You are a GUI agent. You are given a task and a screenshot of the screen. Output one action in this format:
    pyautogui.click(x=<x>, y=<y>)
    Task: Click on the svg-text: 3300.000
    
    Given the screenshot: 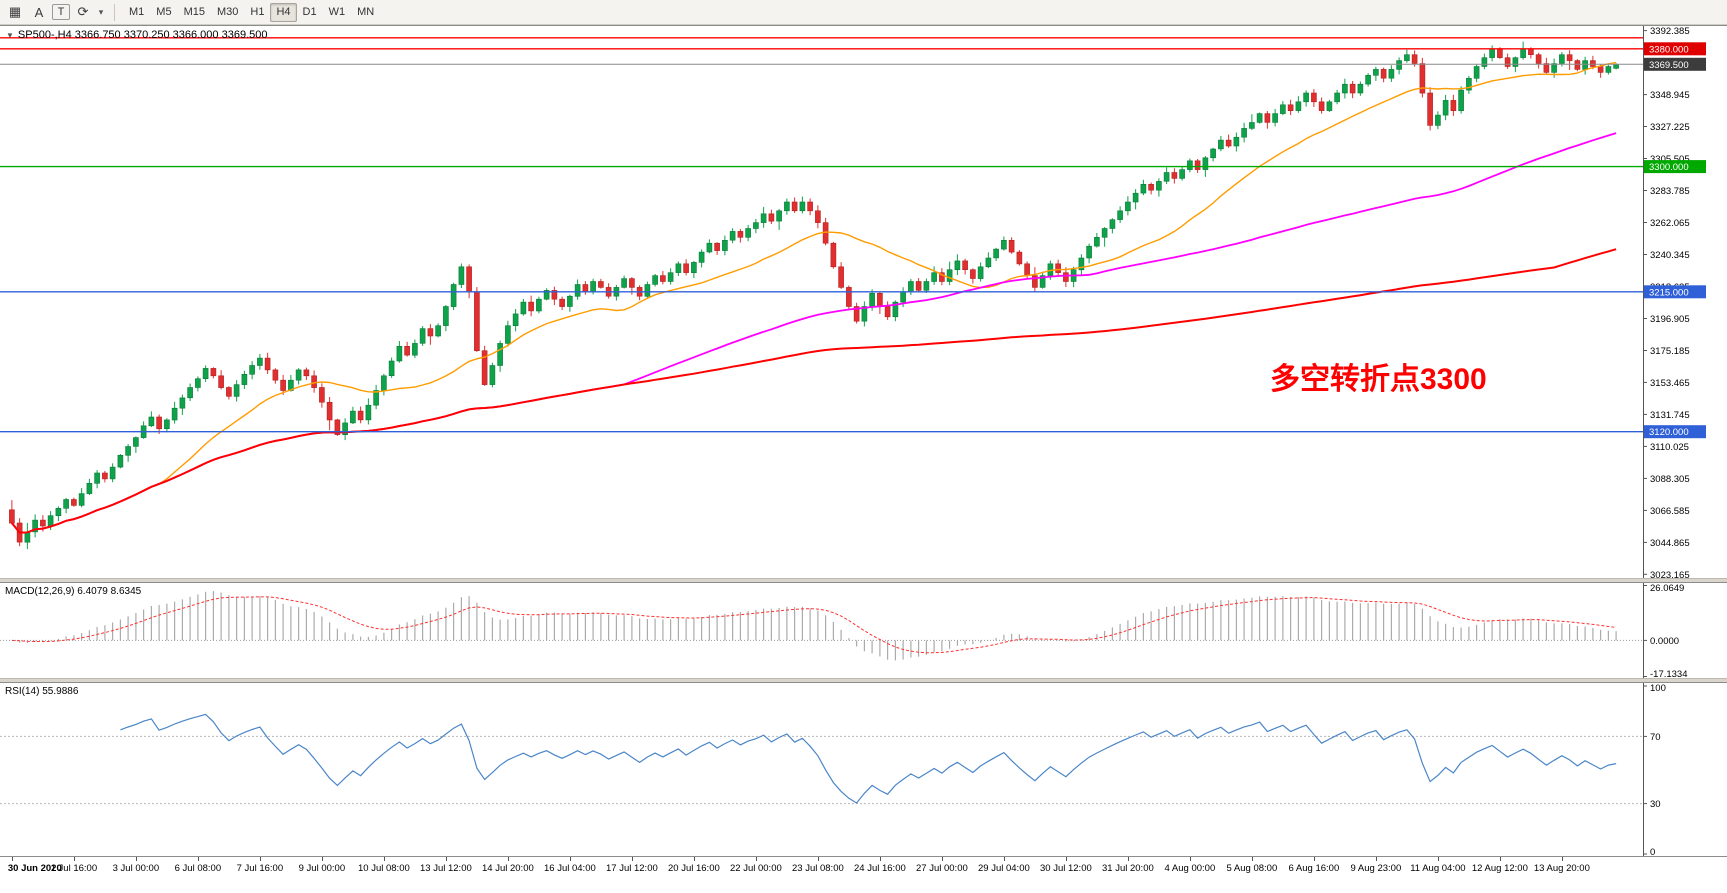 What is the action you would take?
    pyautogui.click(x=1669, y=167)
    